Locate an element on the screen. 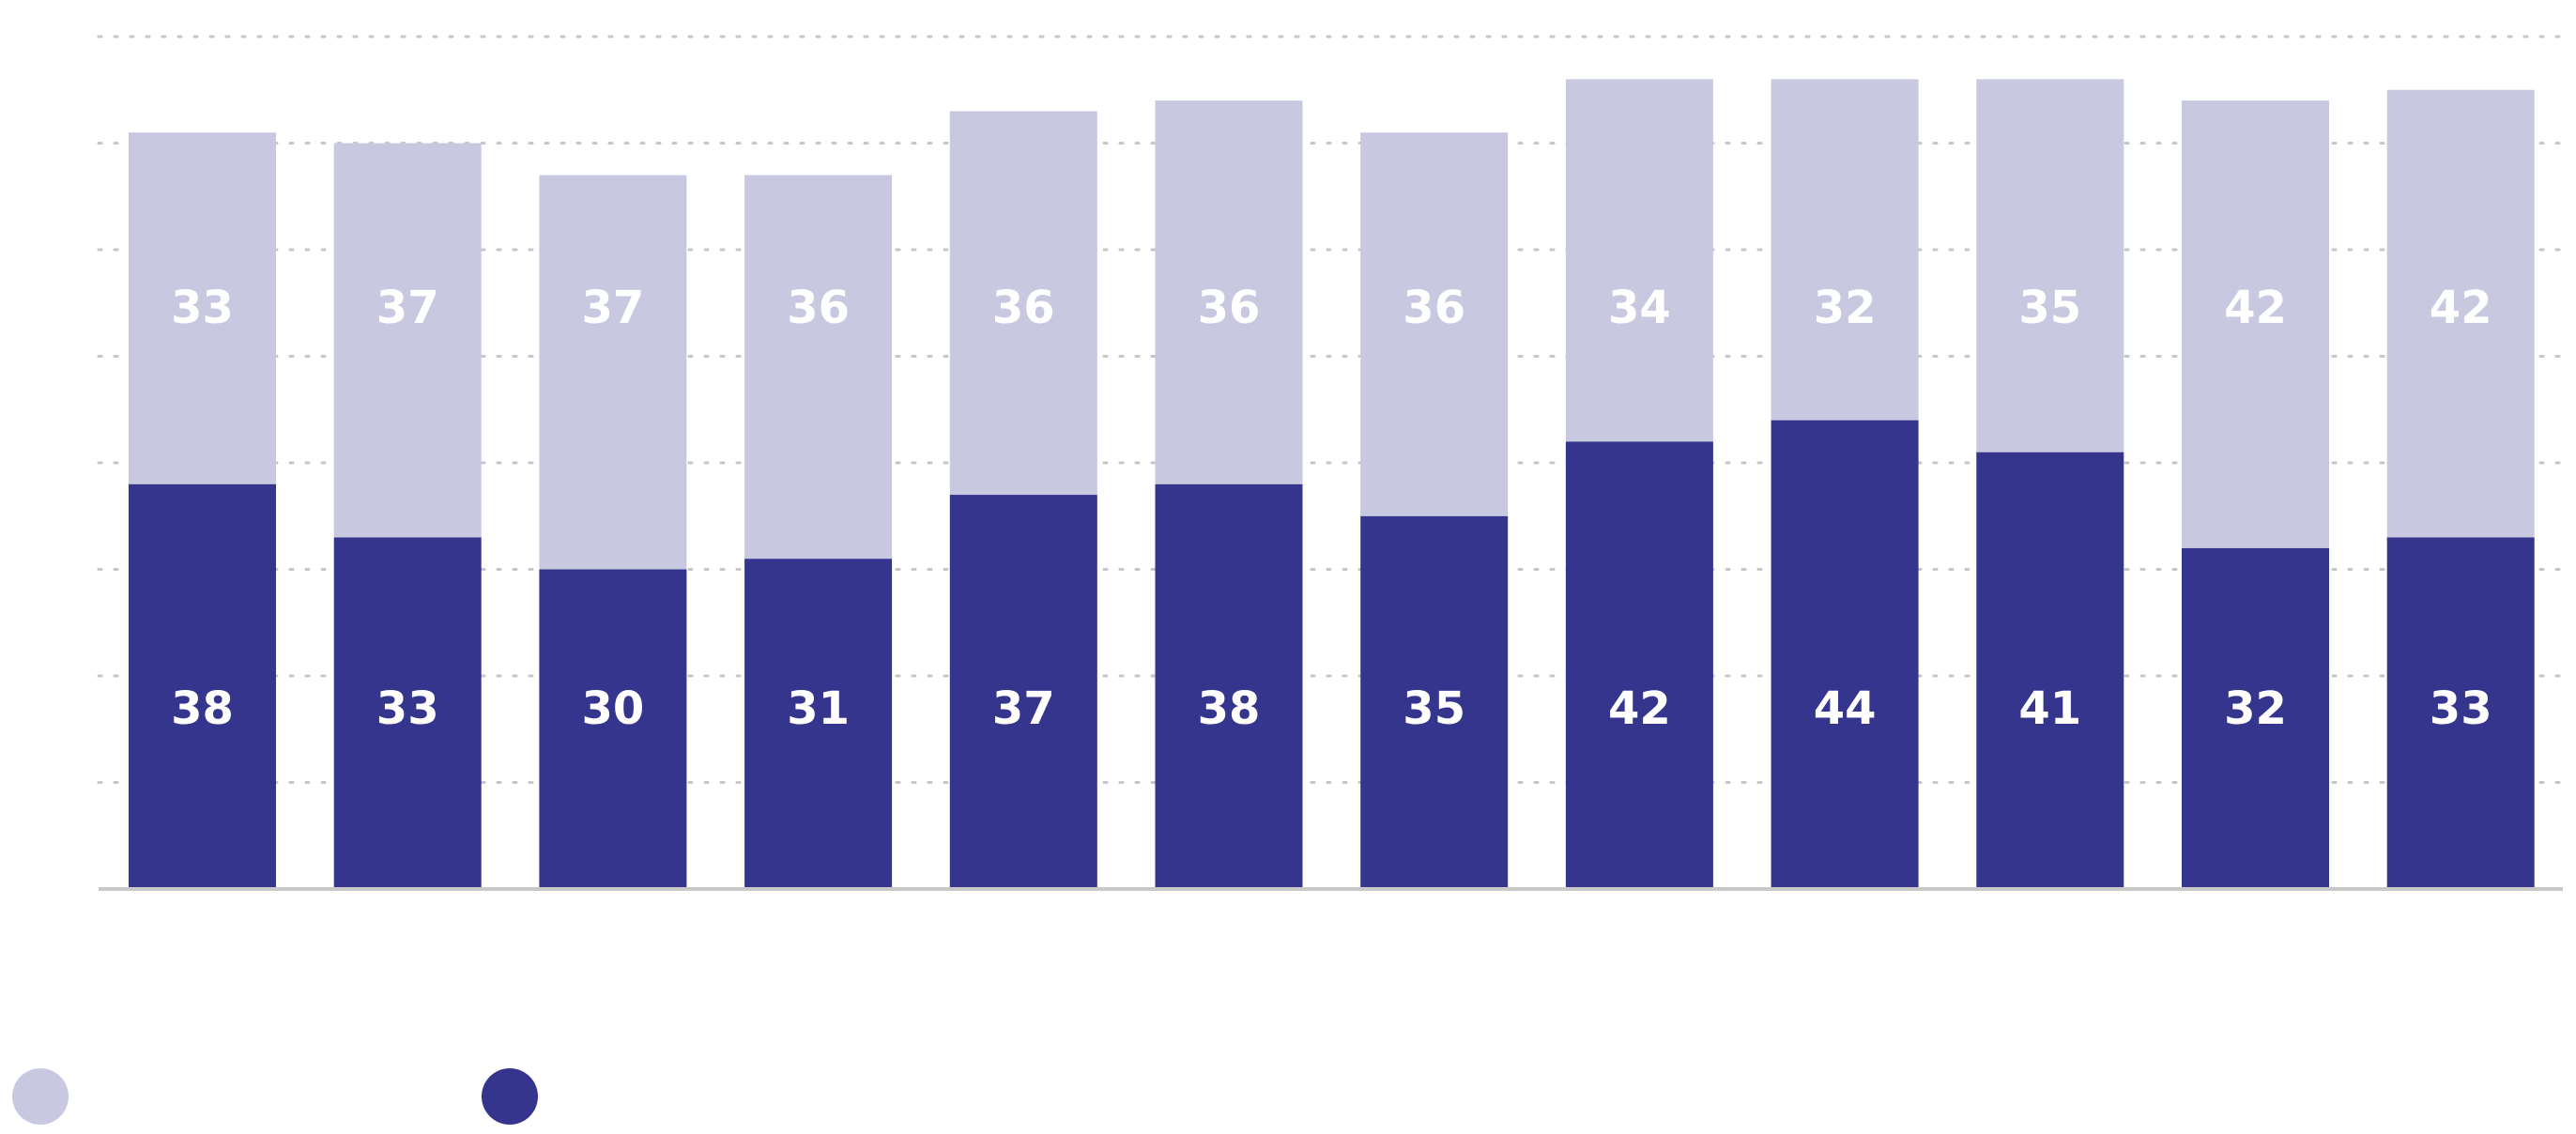 This screenshot has height=1134, width=2576. data-label-series-0-11: 33 is located at coordinates (2461, 708).